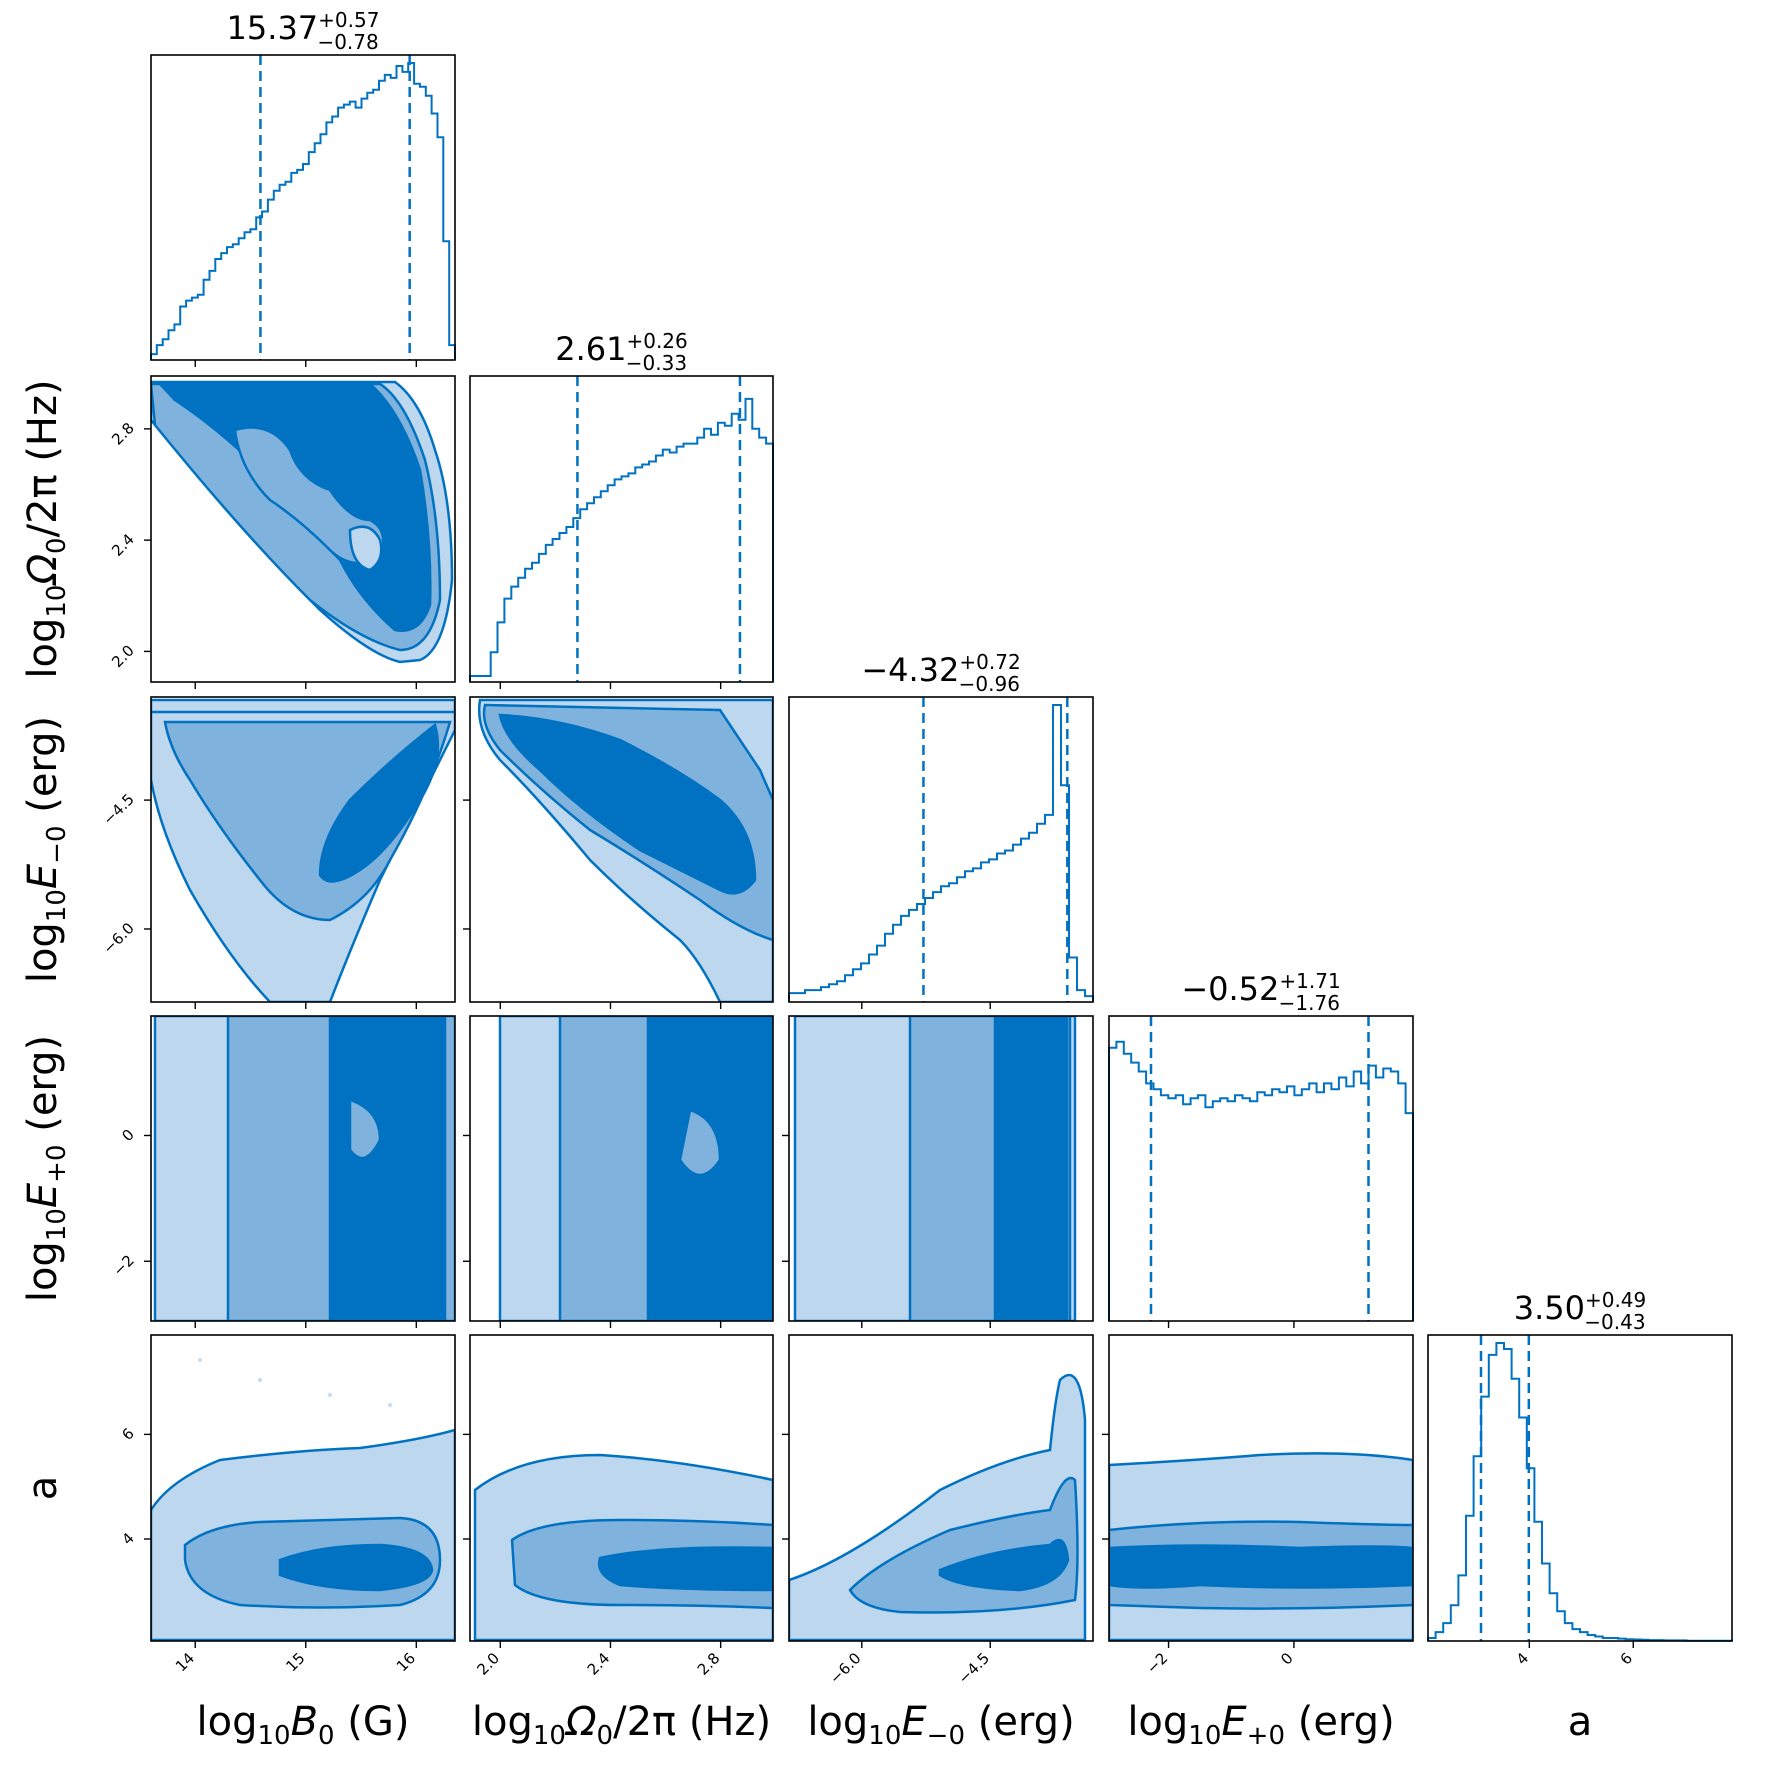 Image resolution: width=1770 pixels, height=1770 pixels. I want to click on summary-title-a: 3.50+0.49 −0.43, so click(1580, 1311).